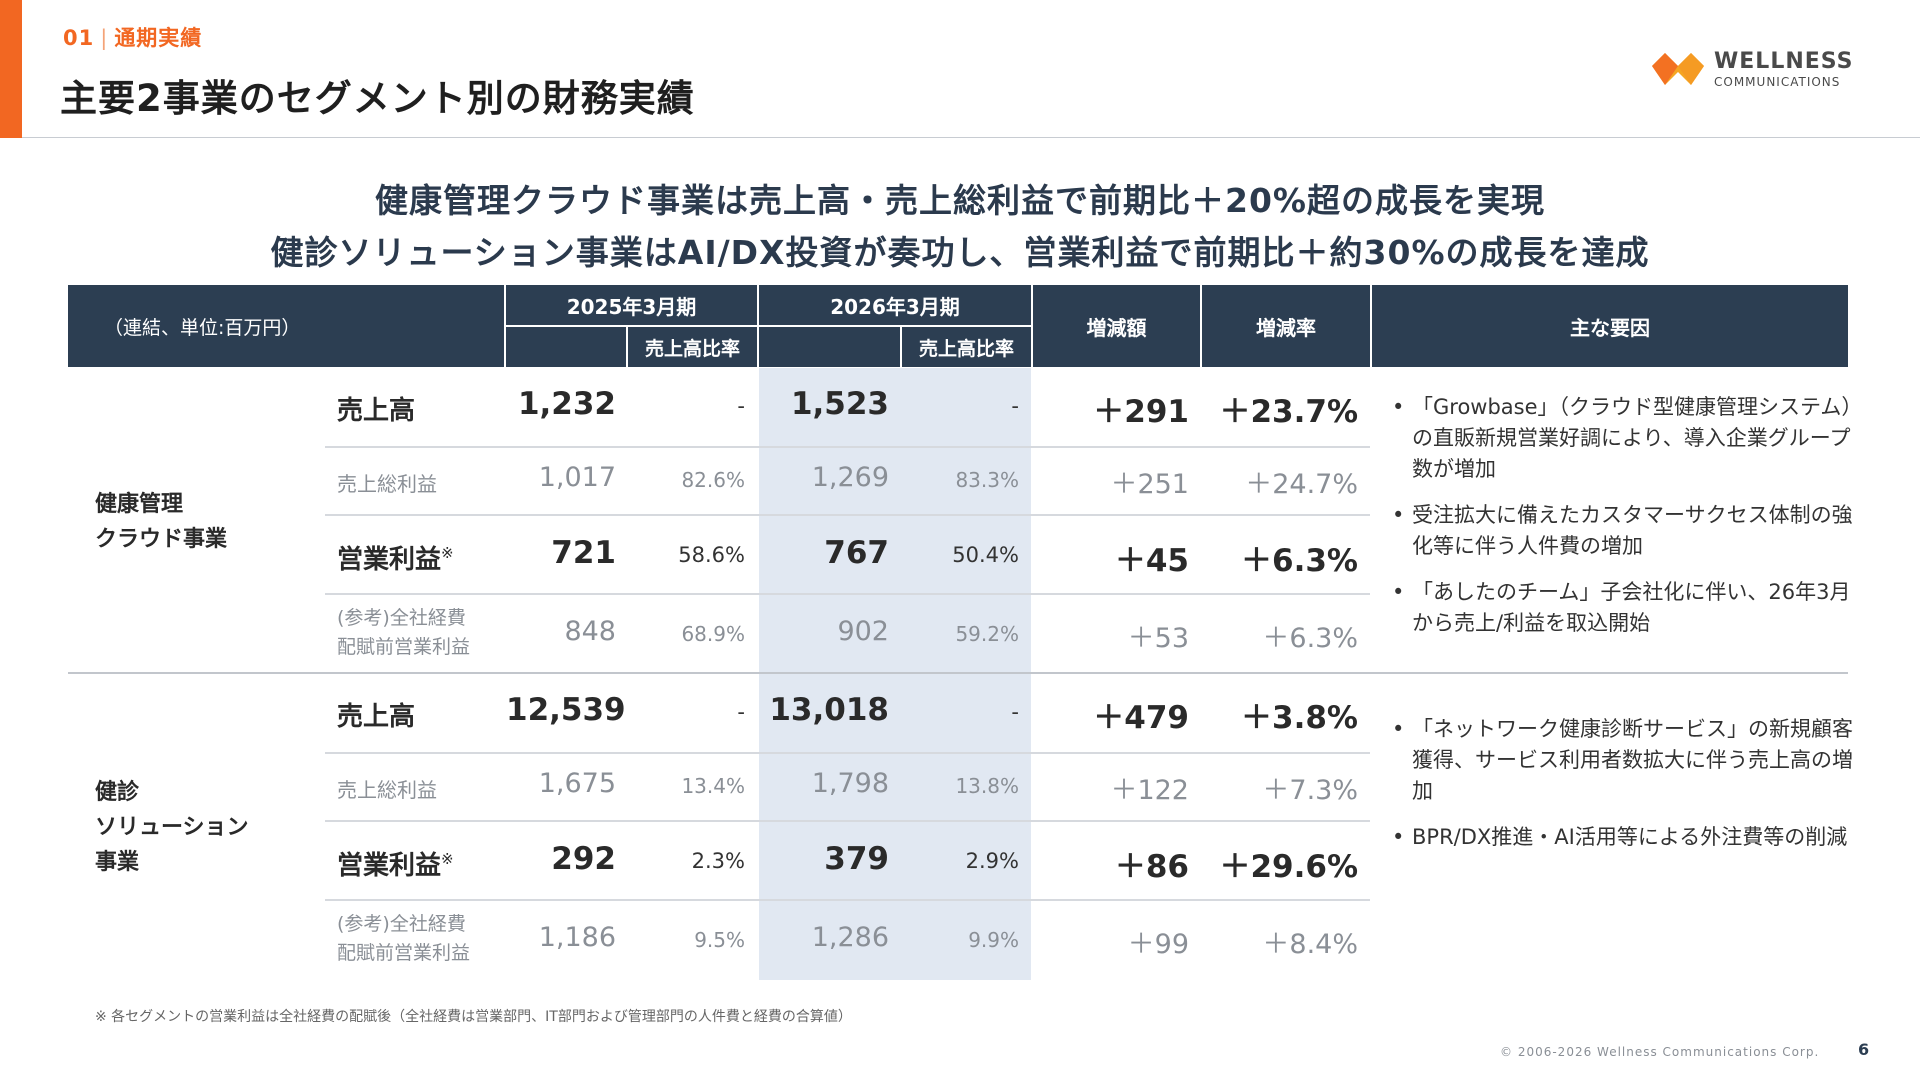 Image resolution: width=1920 pixels, height=1080 pixels. What do you see at coordinates (1610, 326) in the screenshot?
I see `header-factors: 主な要因` at bounding box center [1610, 326].